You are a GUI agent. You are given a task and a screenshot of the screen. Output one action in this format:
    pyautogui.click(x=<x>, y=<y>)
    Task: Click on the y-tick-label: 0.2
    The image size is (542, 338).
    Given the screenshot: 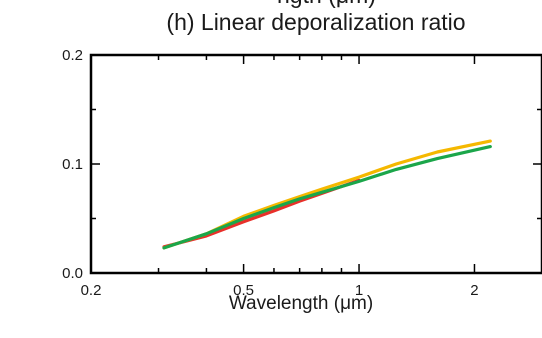 What is the action you would take?
    pyautogui.click(x=72, y=55)
    